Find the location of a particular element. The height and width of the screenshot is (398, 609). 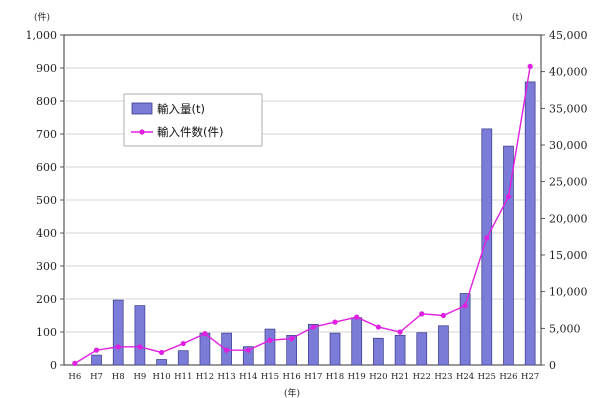

y-right-tick-label: 10,000 is located at coordinates (568, 292).